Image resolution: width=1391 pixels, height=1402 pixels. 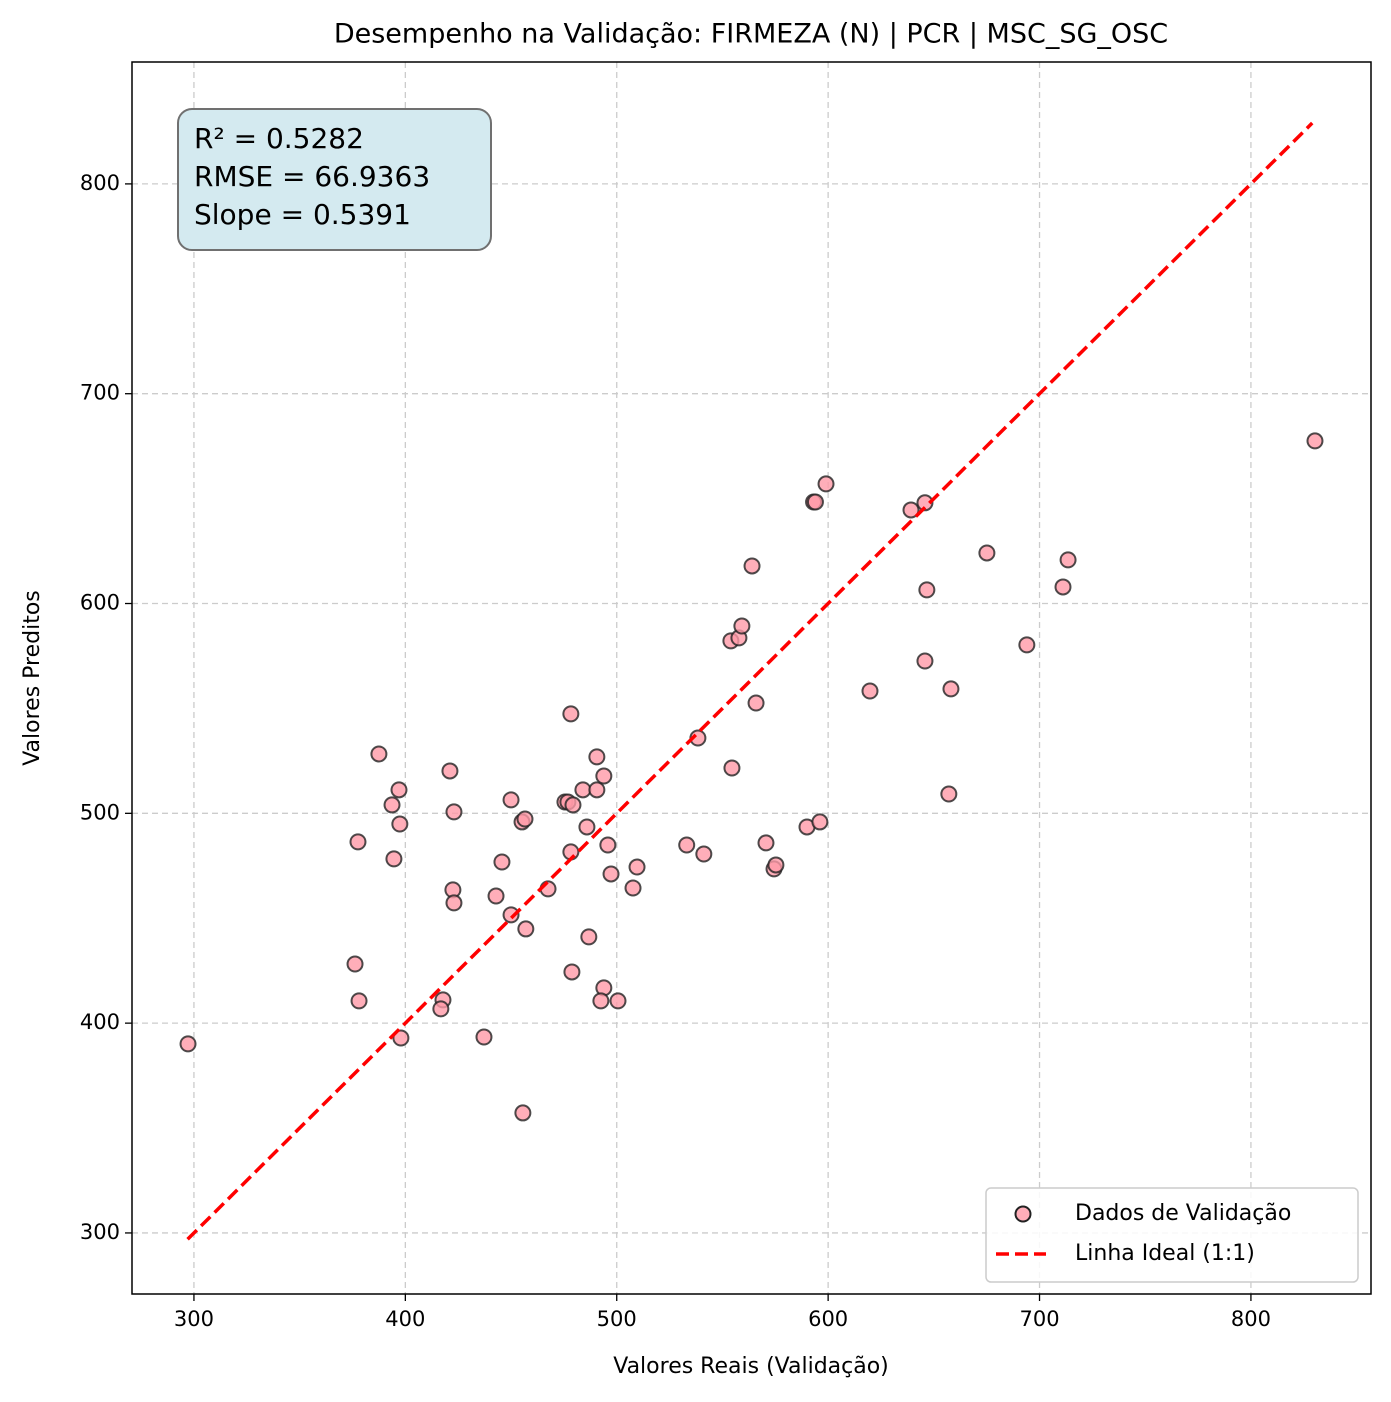 I want to click on legend-marker, so click(x=1023, y=1214).